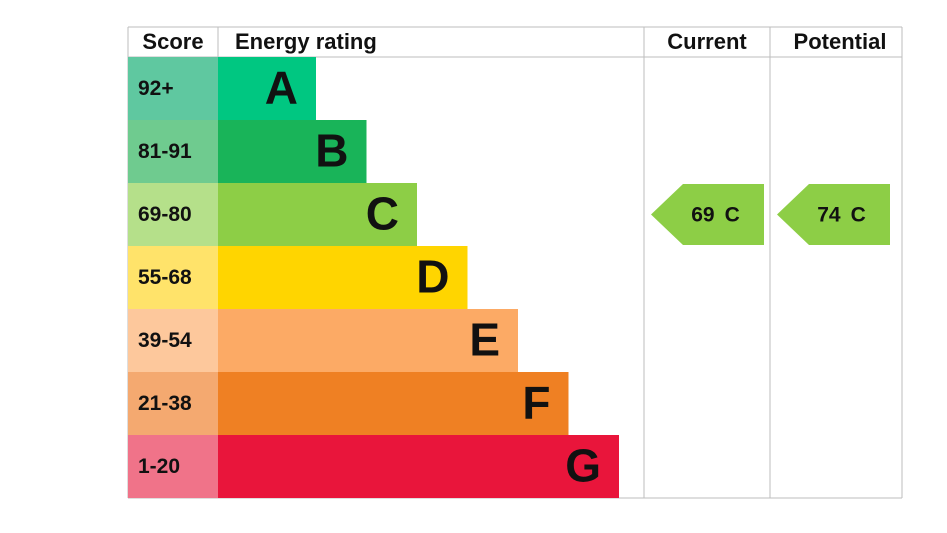 Image resolution: width=947 pixels, height=533 pixels. I want to click on header-potential: Potential, so click(840, 41).